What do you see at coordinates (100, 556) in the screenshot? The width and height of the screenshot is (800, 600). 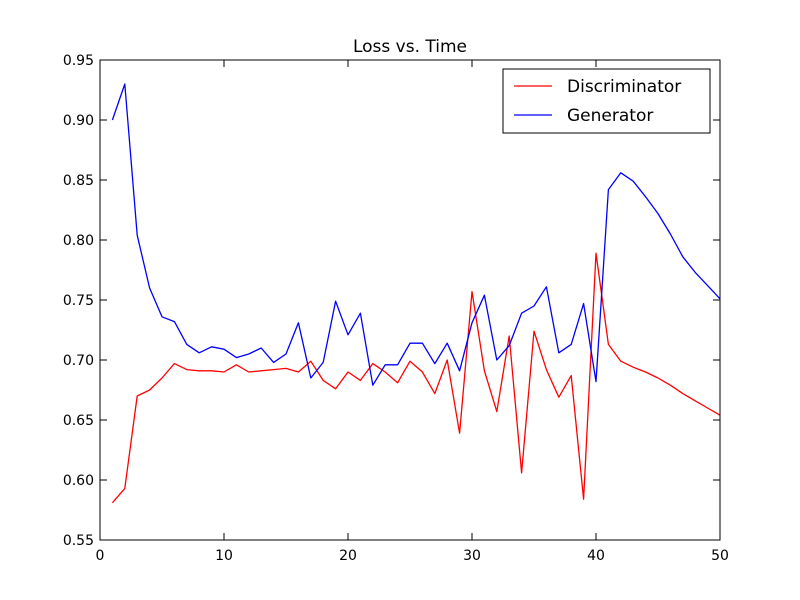 I see `x-tick-label: 0` at bounding box center [100, 556].